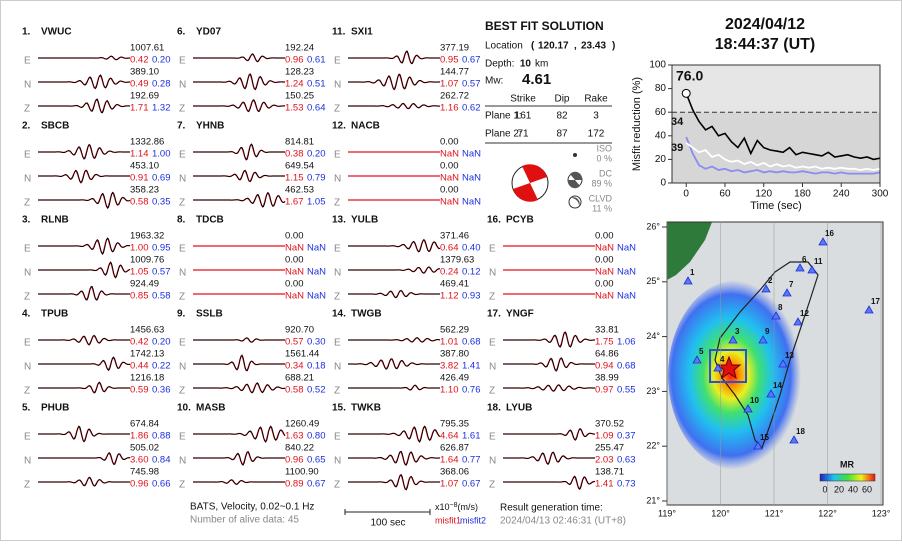  I want to click on amplitude: 371.46, so click(454, 236).